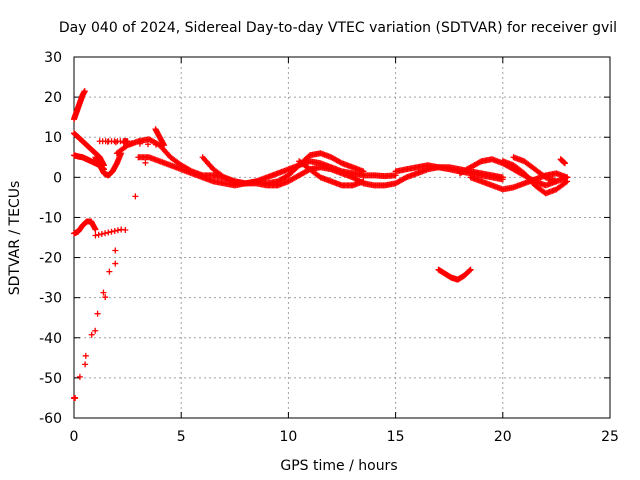 This screenshot has width=640, height=480. What do you see at coordinates (338, 466) in the screenshot?
I see `x-axis-label: GPS time / hours` at bounding box center [338, 466].